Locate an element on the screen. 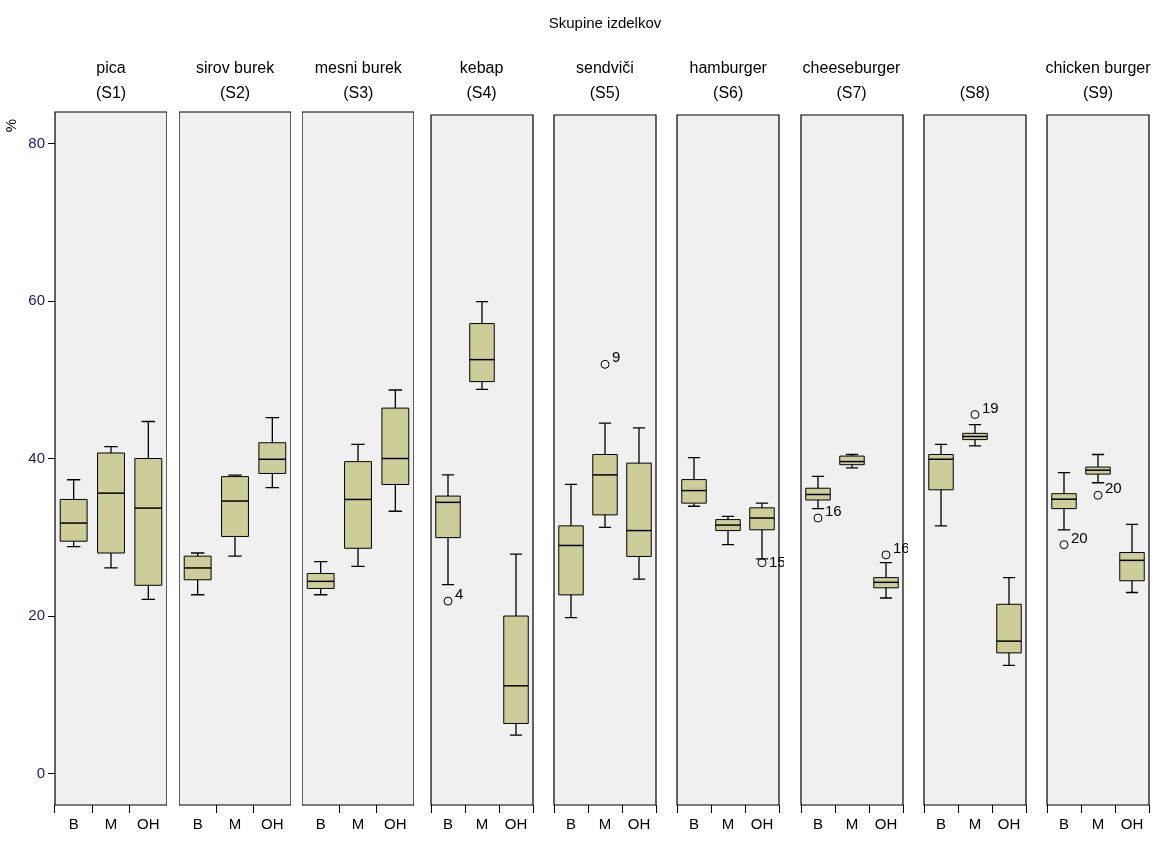 The width and height of the screenshot is (1170, 843). chart-title: sendviči is located at coordinates (604, 67).